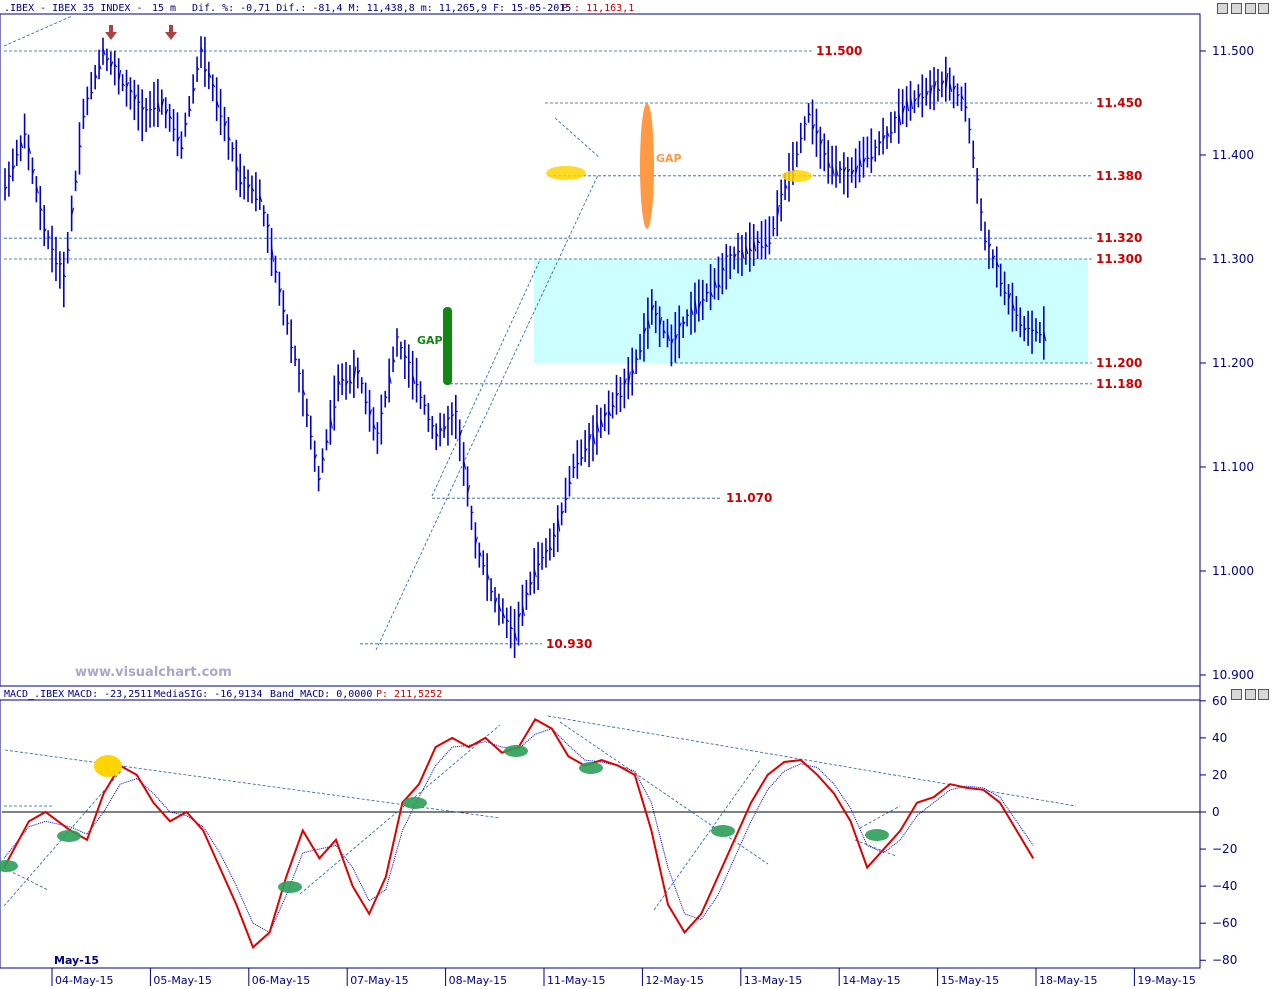 The width and height of the screenshot is (1272, 989). What do you see at coordinates (1263, 8) in the screenshot?
I see `price-panel-close-button` at bounding box center [1263, 8].